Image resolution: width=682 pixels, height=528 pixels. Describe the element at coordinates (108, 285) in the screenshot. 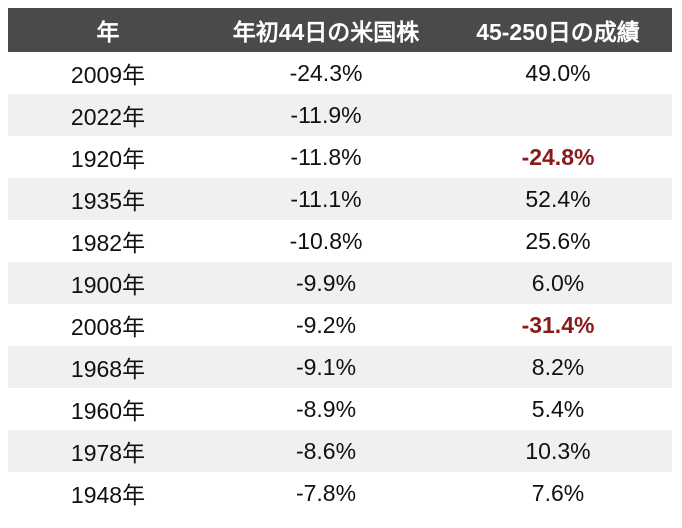

I see `table-cell: 1900年` at that location.